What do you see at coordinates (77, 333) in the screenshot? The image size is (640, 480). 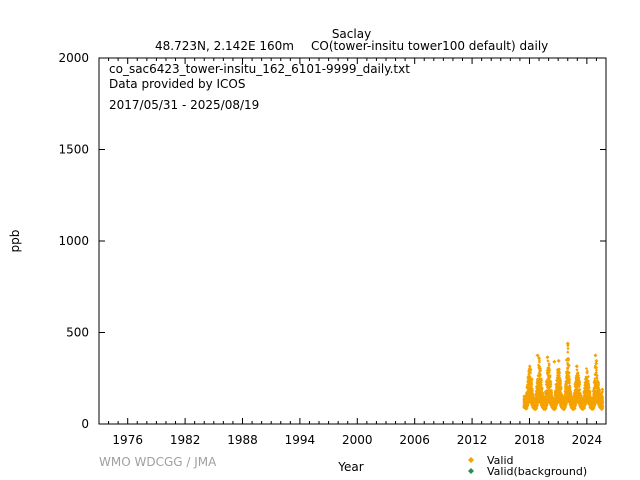 I see `y-tick-label: 500` at bounding box center [77, 333].